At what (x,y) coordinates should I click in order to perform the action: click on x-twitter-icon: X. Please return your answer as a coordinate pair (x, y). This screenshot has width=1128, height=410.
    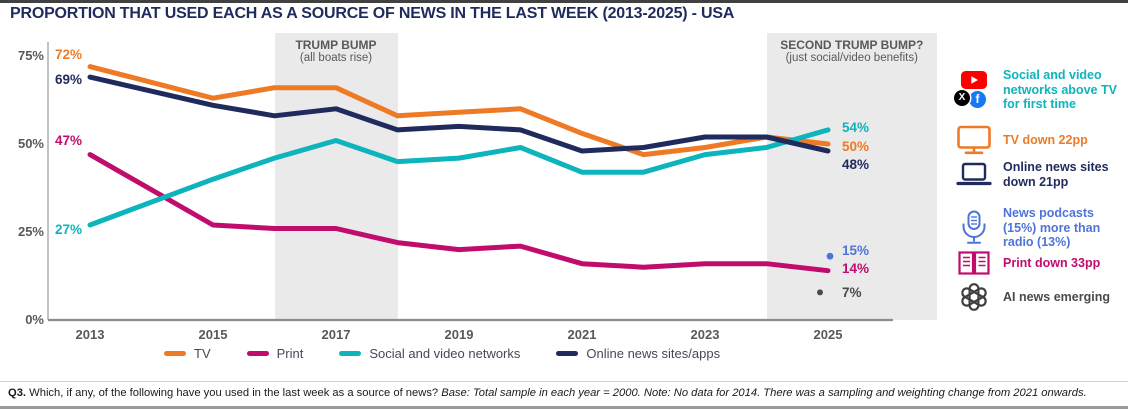
    Looking at the image, I should click on (962, 97).